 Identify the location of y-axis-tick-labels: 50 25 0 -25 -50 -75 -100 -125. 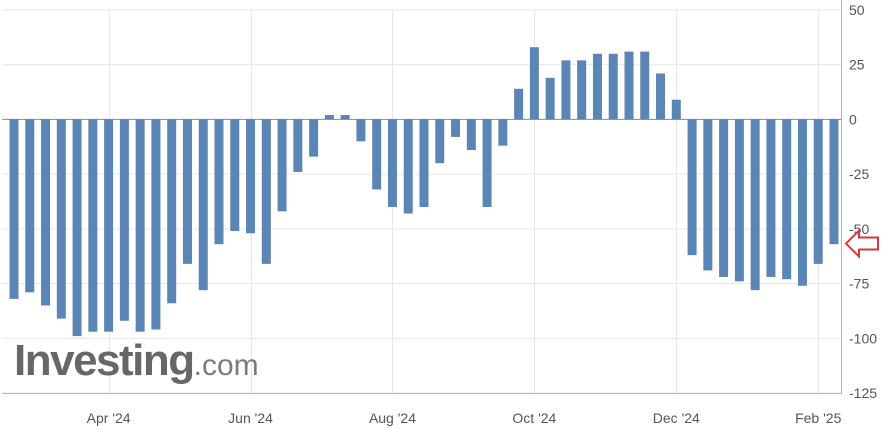
(863, 201).